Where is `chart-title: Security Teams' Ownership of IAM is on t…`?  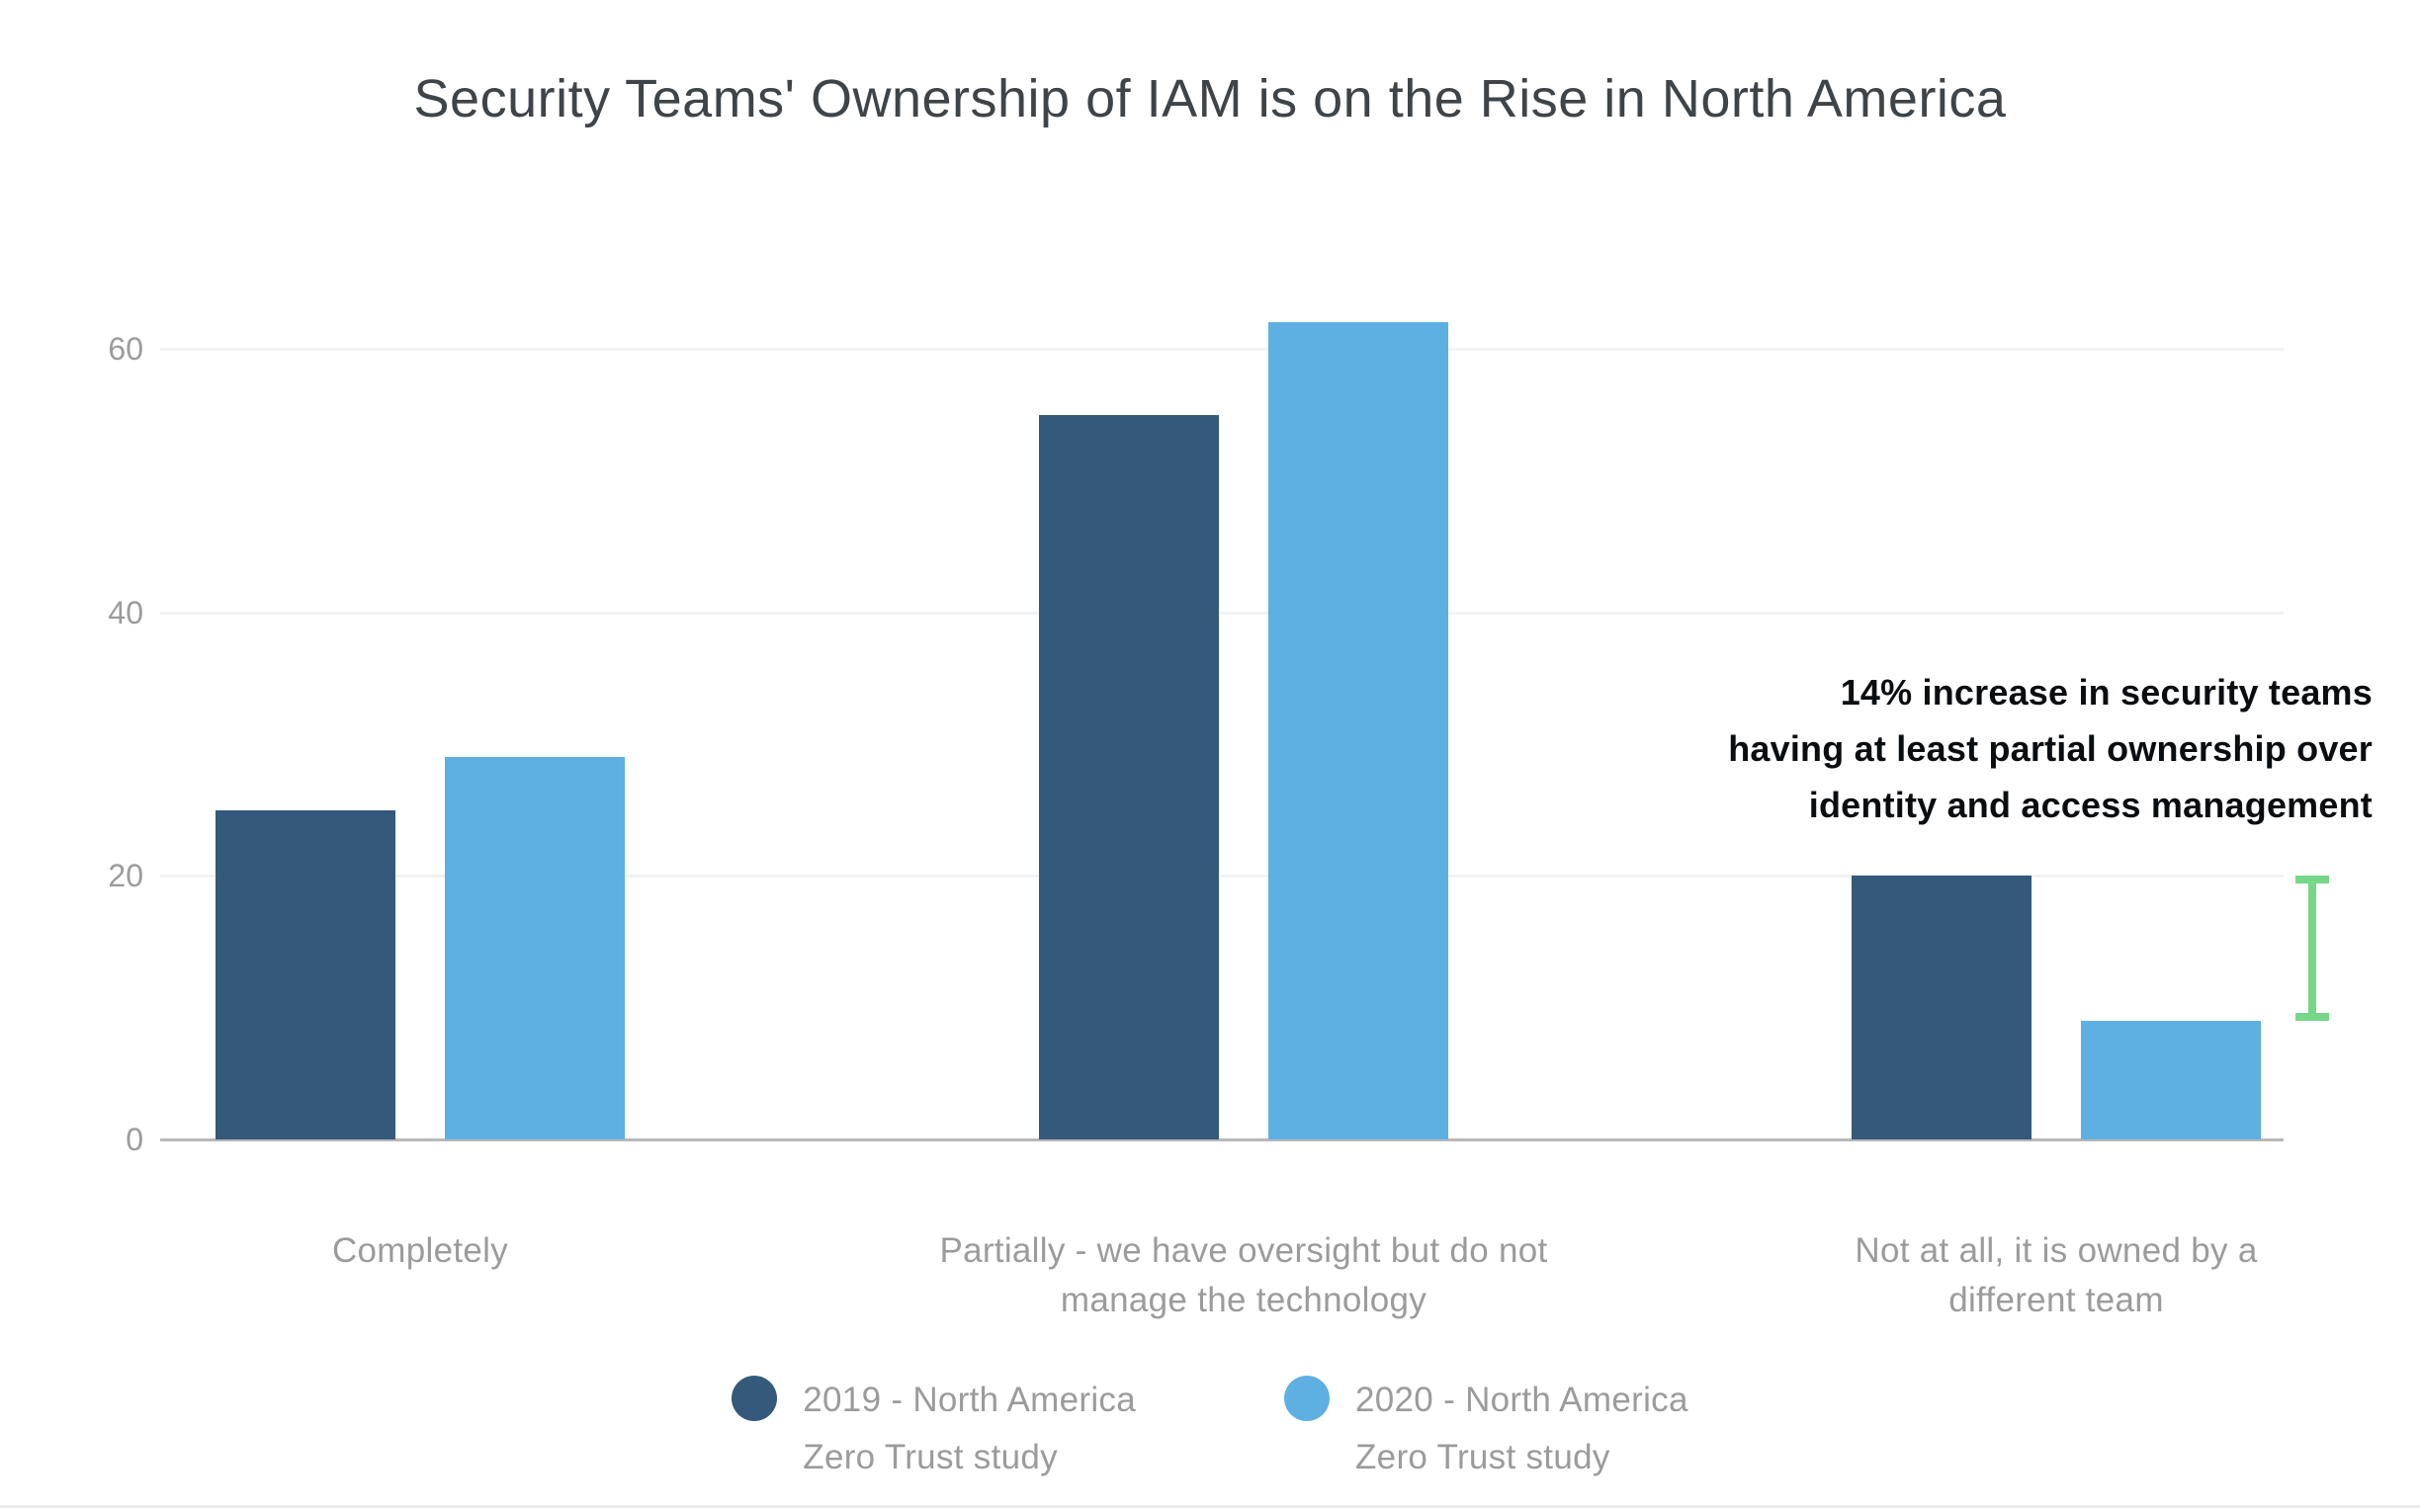
chart-title: Security Teams' Ownership of IAM is on t… is located at coordinates (1210, 98).